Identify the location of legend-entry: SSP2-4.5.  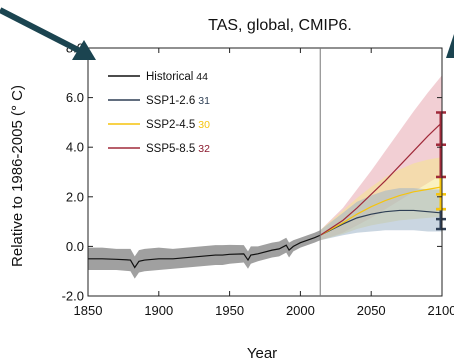
(170, 125).